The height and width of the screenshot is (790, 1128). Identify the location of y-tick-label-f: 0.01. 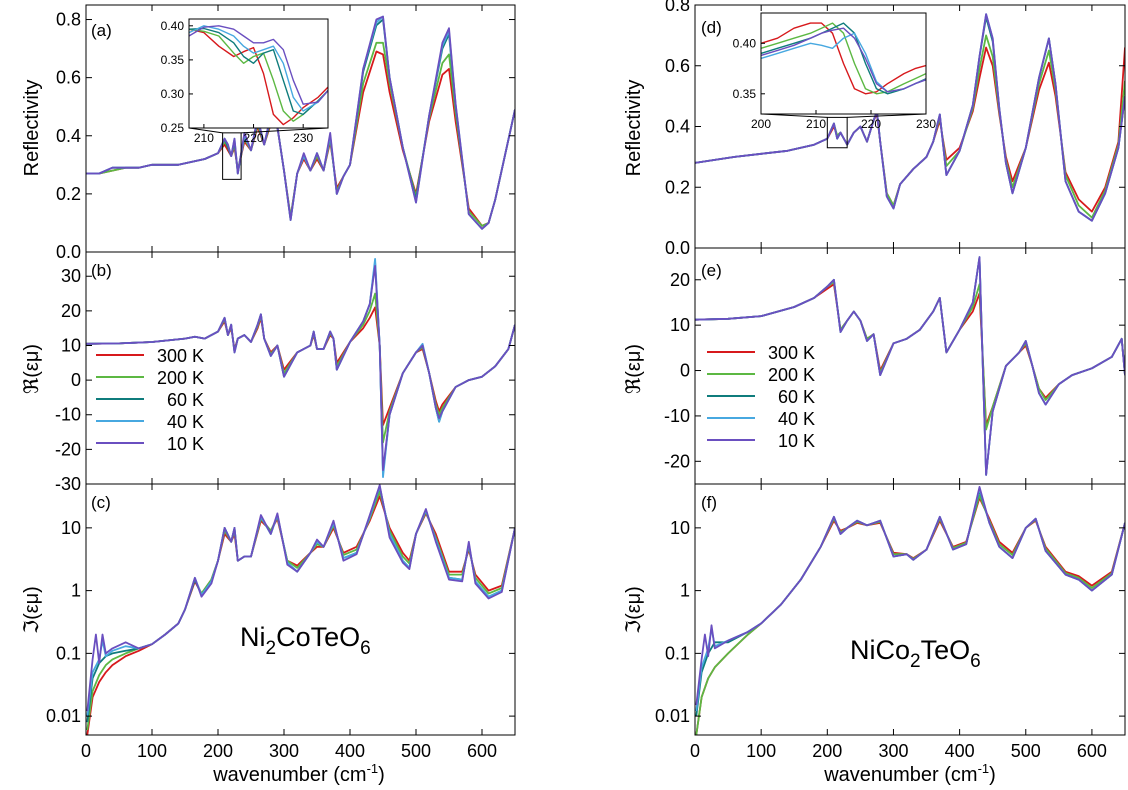
(672, 716).